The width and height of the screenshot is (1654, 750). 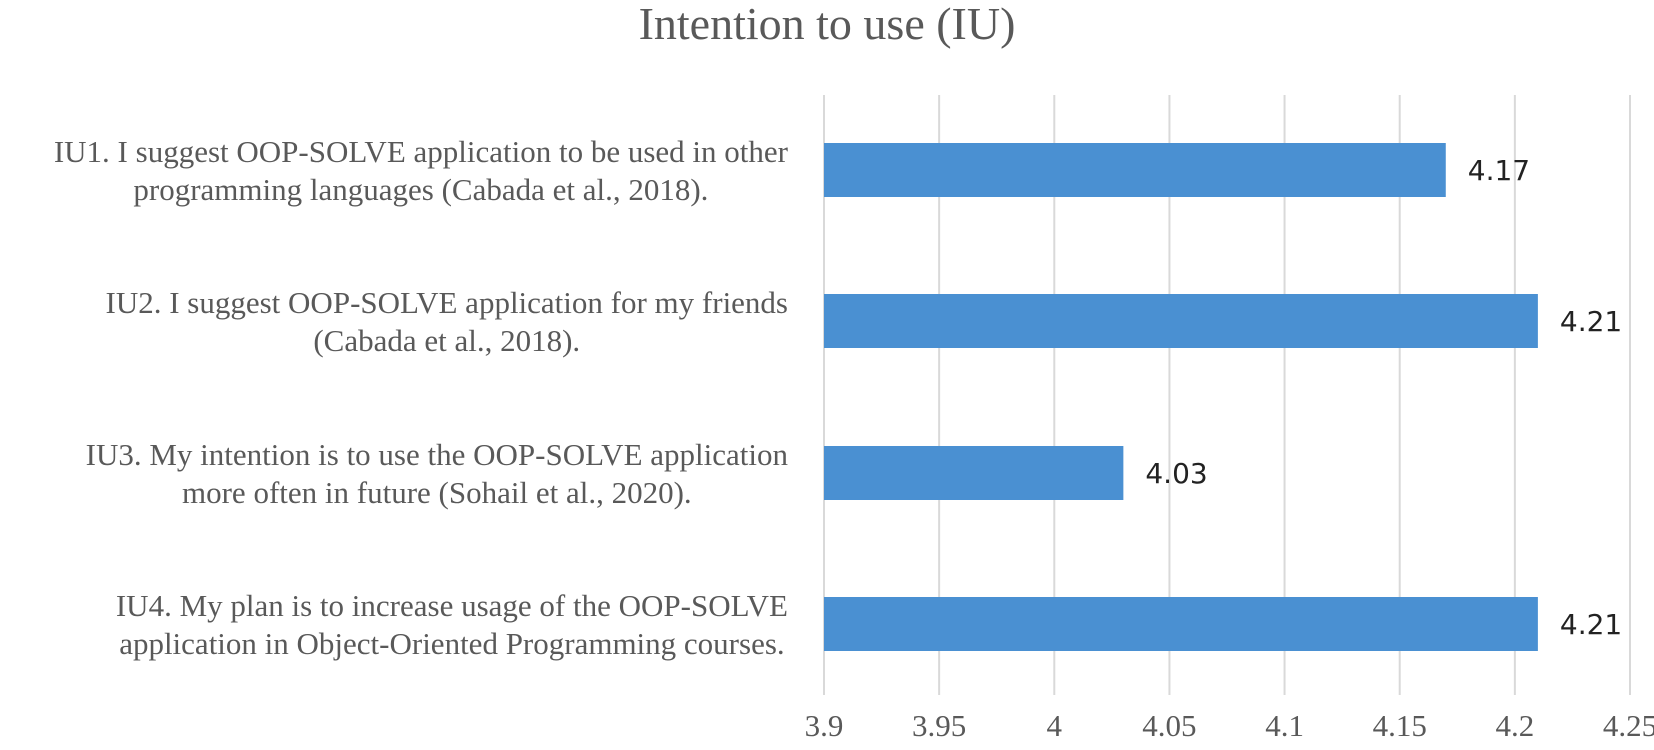 What do you see at coordinates (1514, 725) in the screenshot?
I see `x-tick-label: 4.2` at bounding box center [1514, 725].